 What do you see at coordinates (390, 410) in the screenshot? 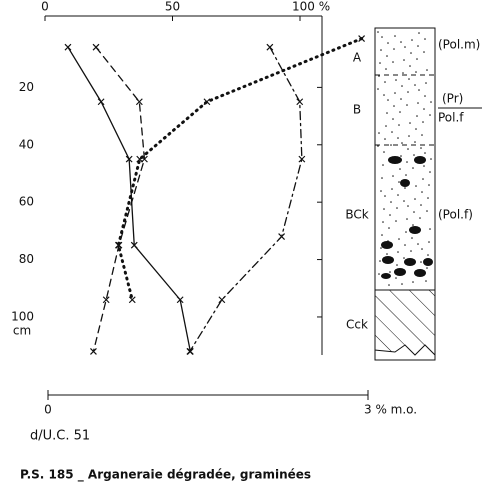
I see `x2-tick-label: 3 % m.o.` at bounding box center [390, 410].